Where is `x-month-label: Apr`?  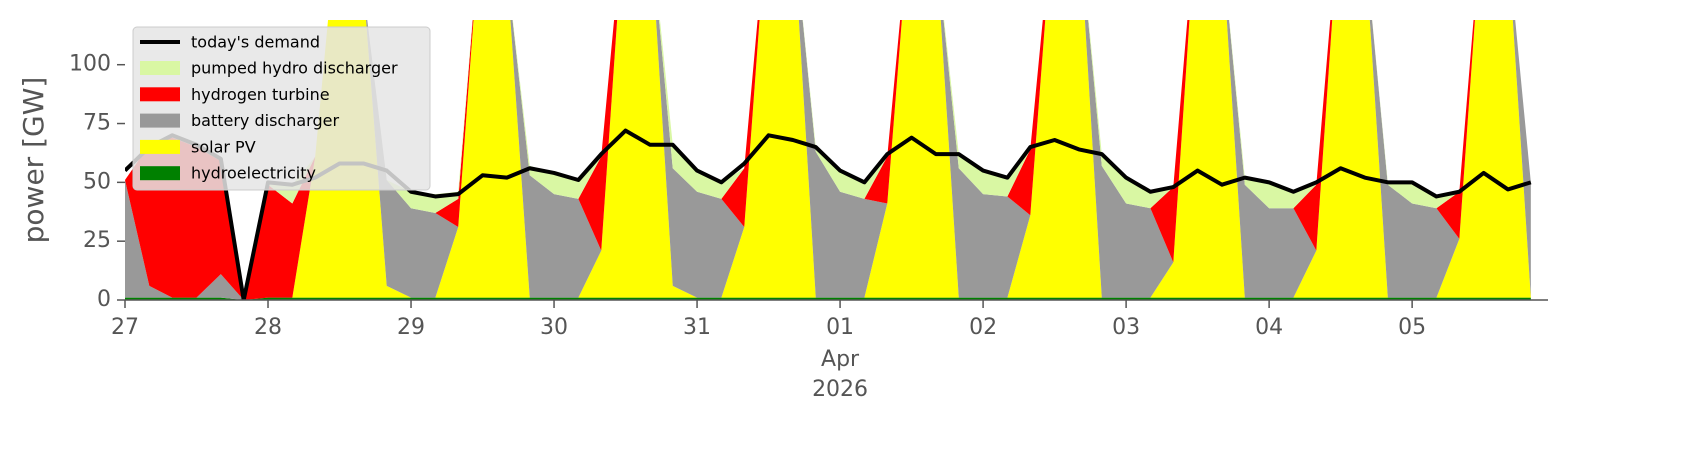
x-month-label: Apr is located at coordinates (840, 359).